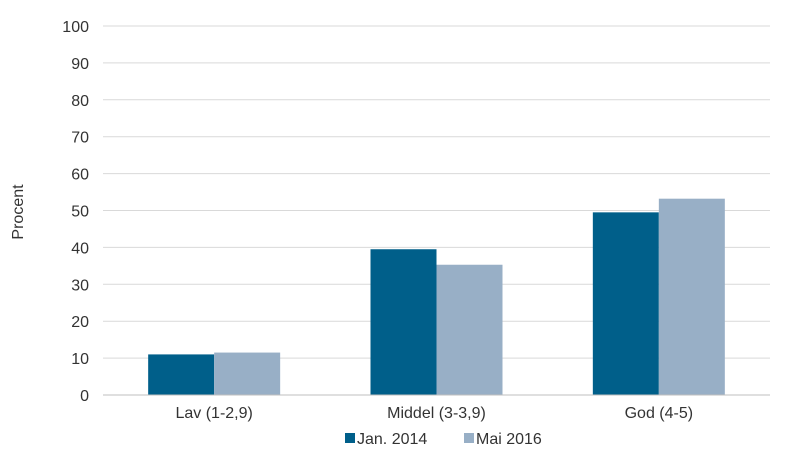 The image size is (789, 455). I want to click on y-tick-label: 70, so click(80, 138).